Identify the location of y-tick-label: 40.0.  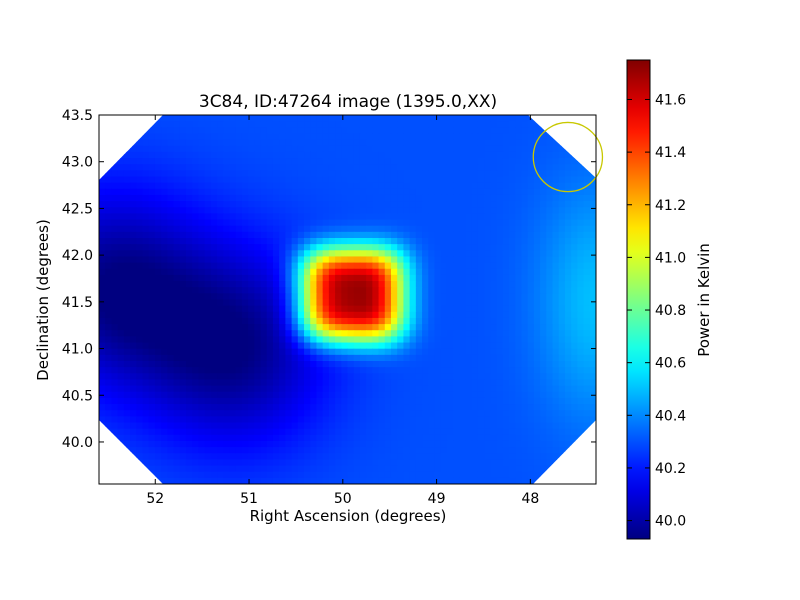
(77, 443).